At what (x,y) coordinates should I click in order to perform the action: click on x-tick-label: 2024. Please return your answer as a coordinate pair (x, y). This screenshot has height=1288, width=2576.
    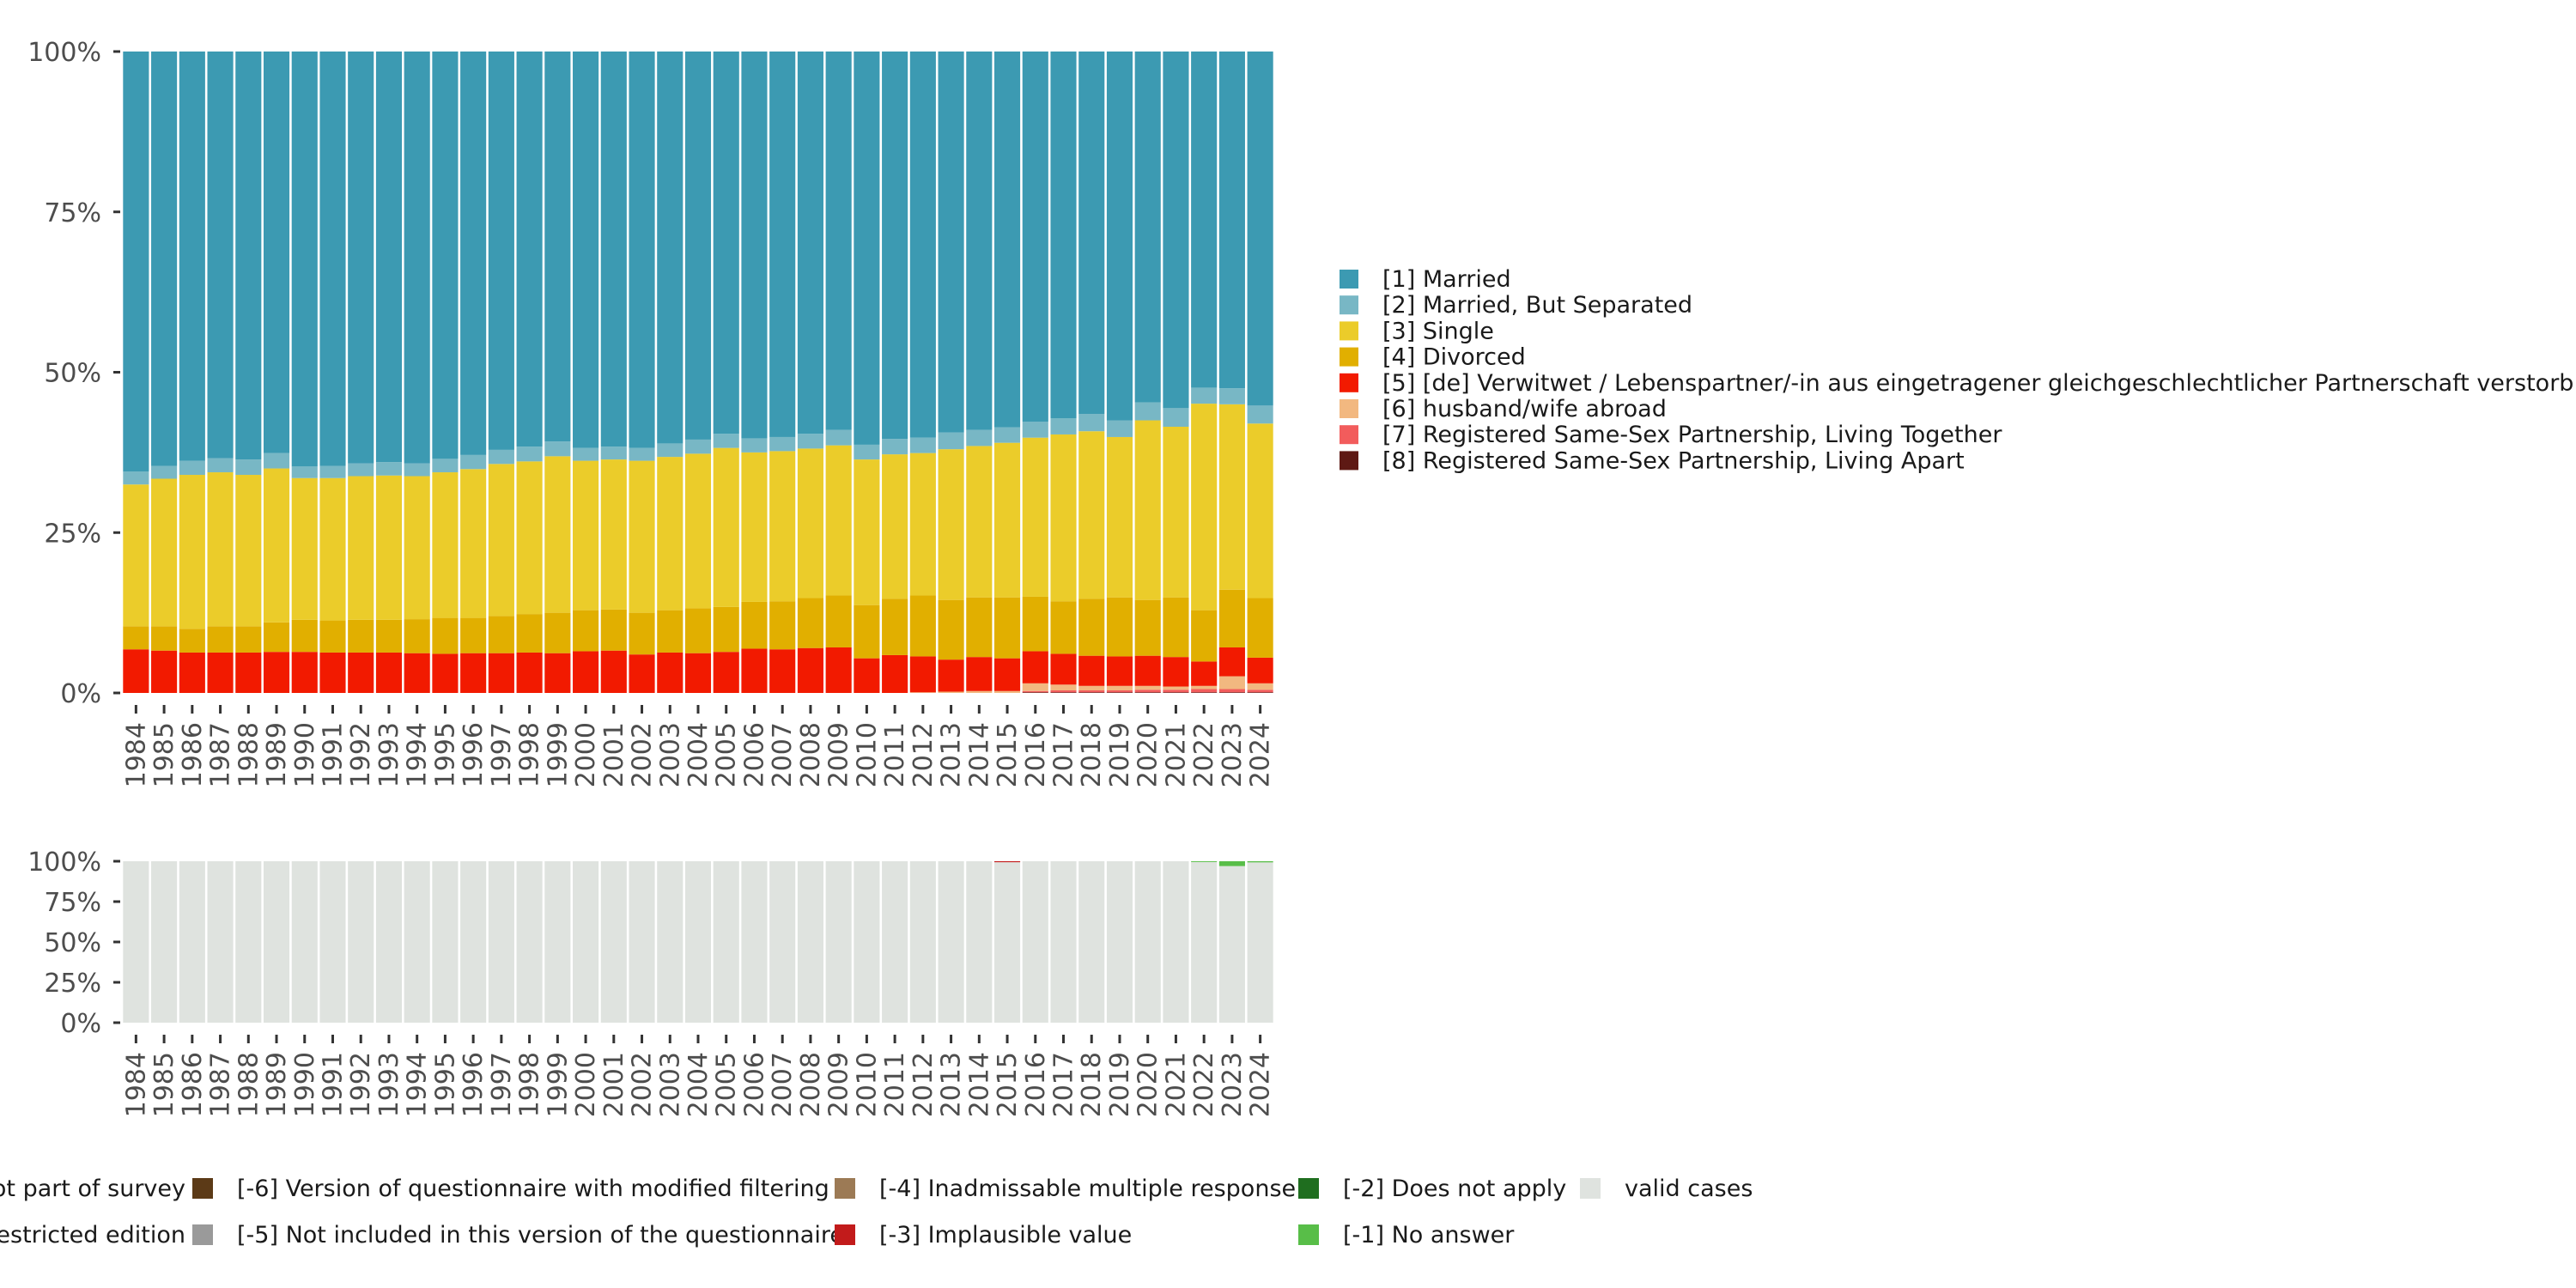
    Looking at the image, I should click on (1261, 755).